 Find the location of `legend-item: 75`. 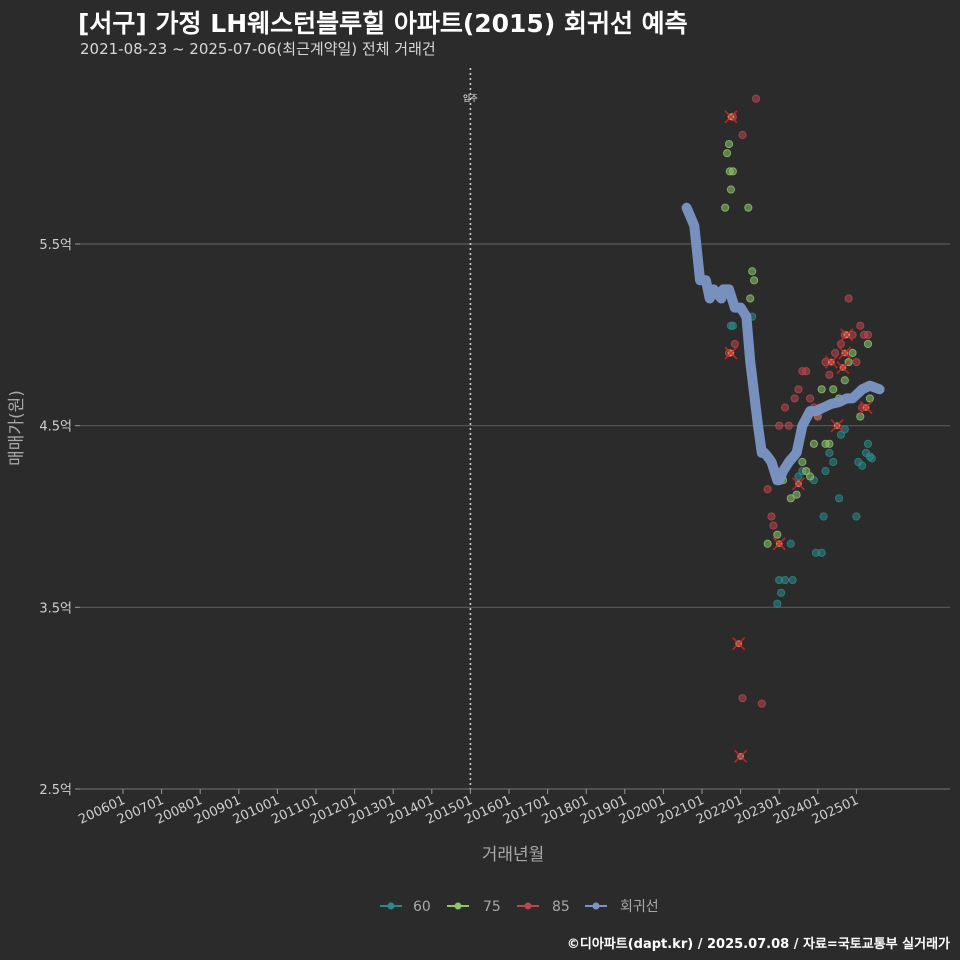

legend-item: 75 is located at coordinates (474, 907).